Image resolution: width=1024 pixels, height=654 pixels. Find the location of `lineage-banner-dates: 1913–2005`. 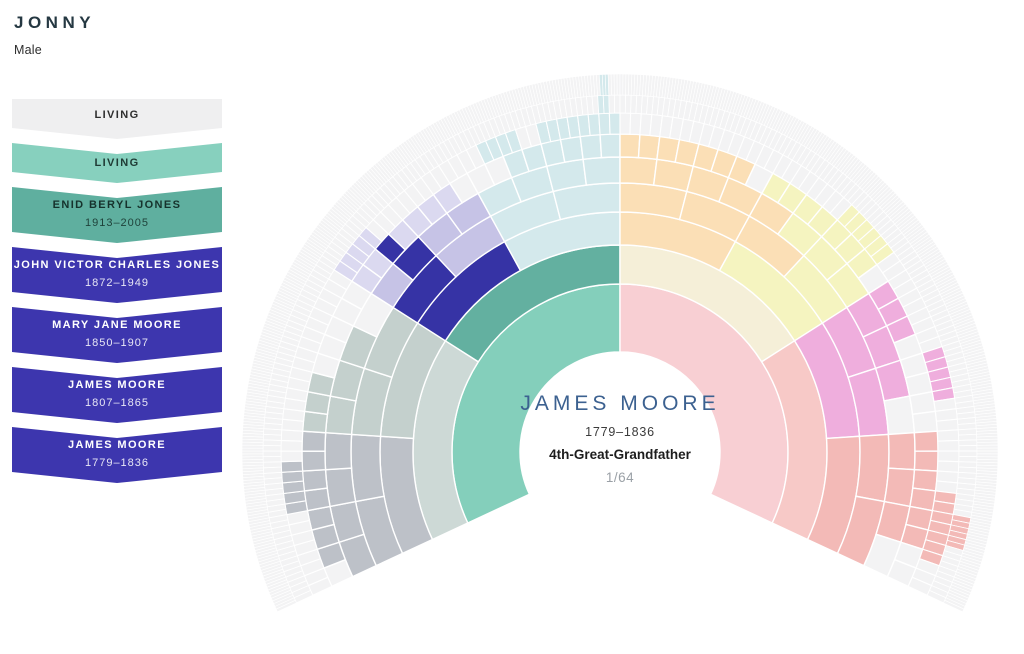

lineage-banner-dates: 1913–2005 is located at coordinates (117, 223).